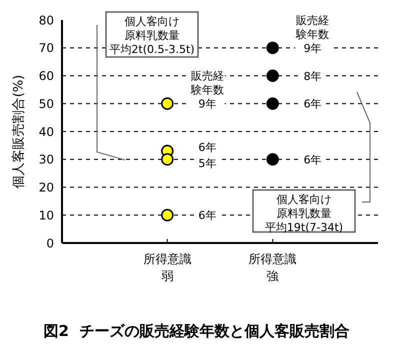 This screenshot has height=355, width=393. I want to click on y-tick-label: 60, so click(46, 76).